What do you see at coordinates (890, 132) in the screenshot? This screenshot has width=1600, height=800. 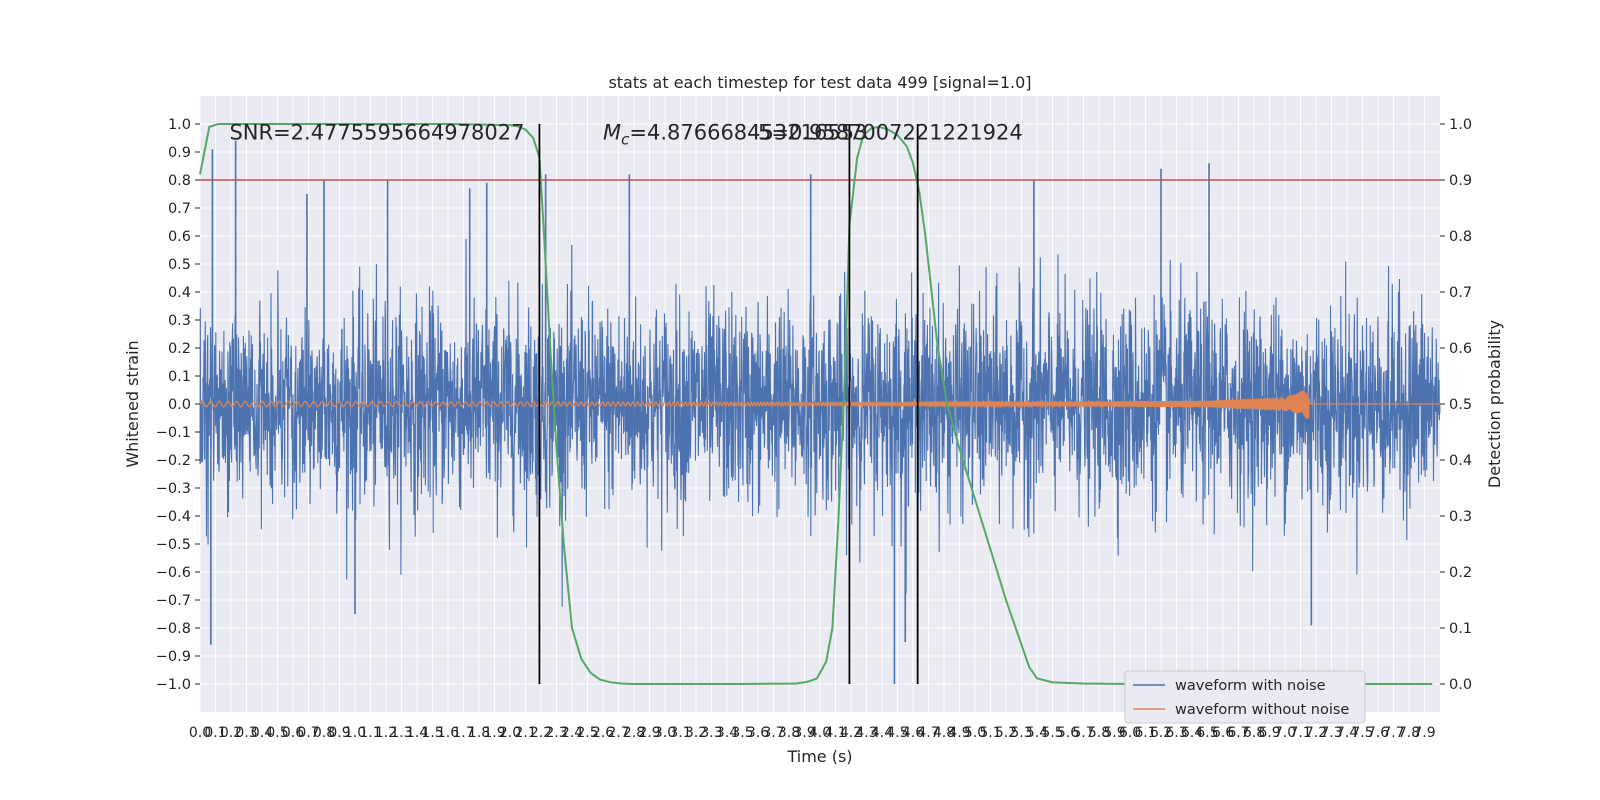 I see `annotation: 5=0.9587007221221924` at bounding box center [890, 132].